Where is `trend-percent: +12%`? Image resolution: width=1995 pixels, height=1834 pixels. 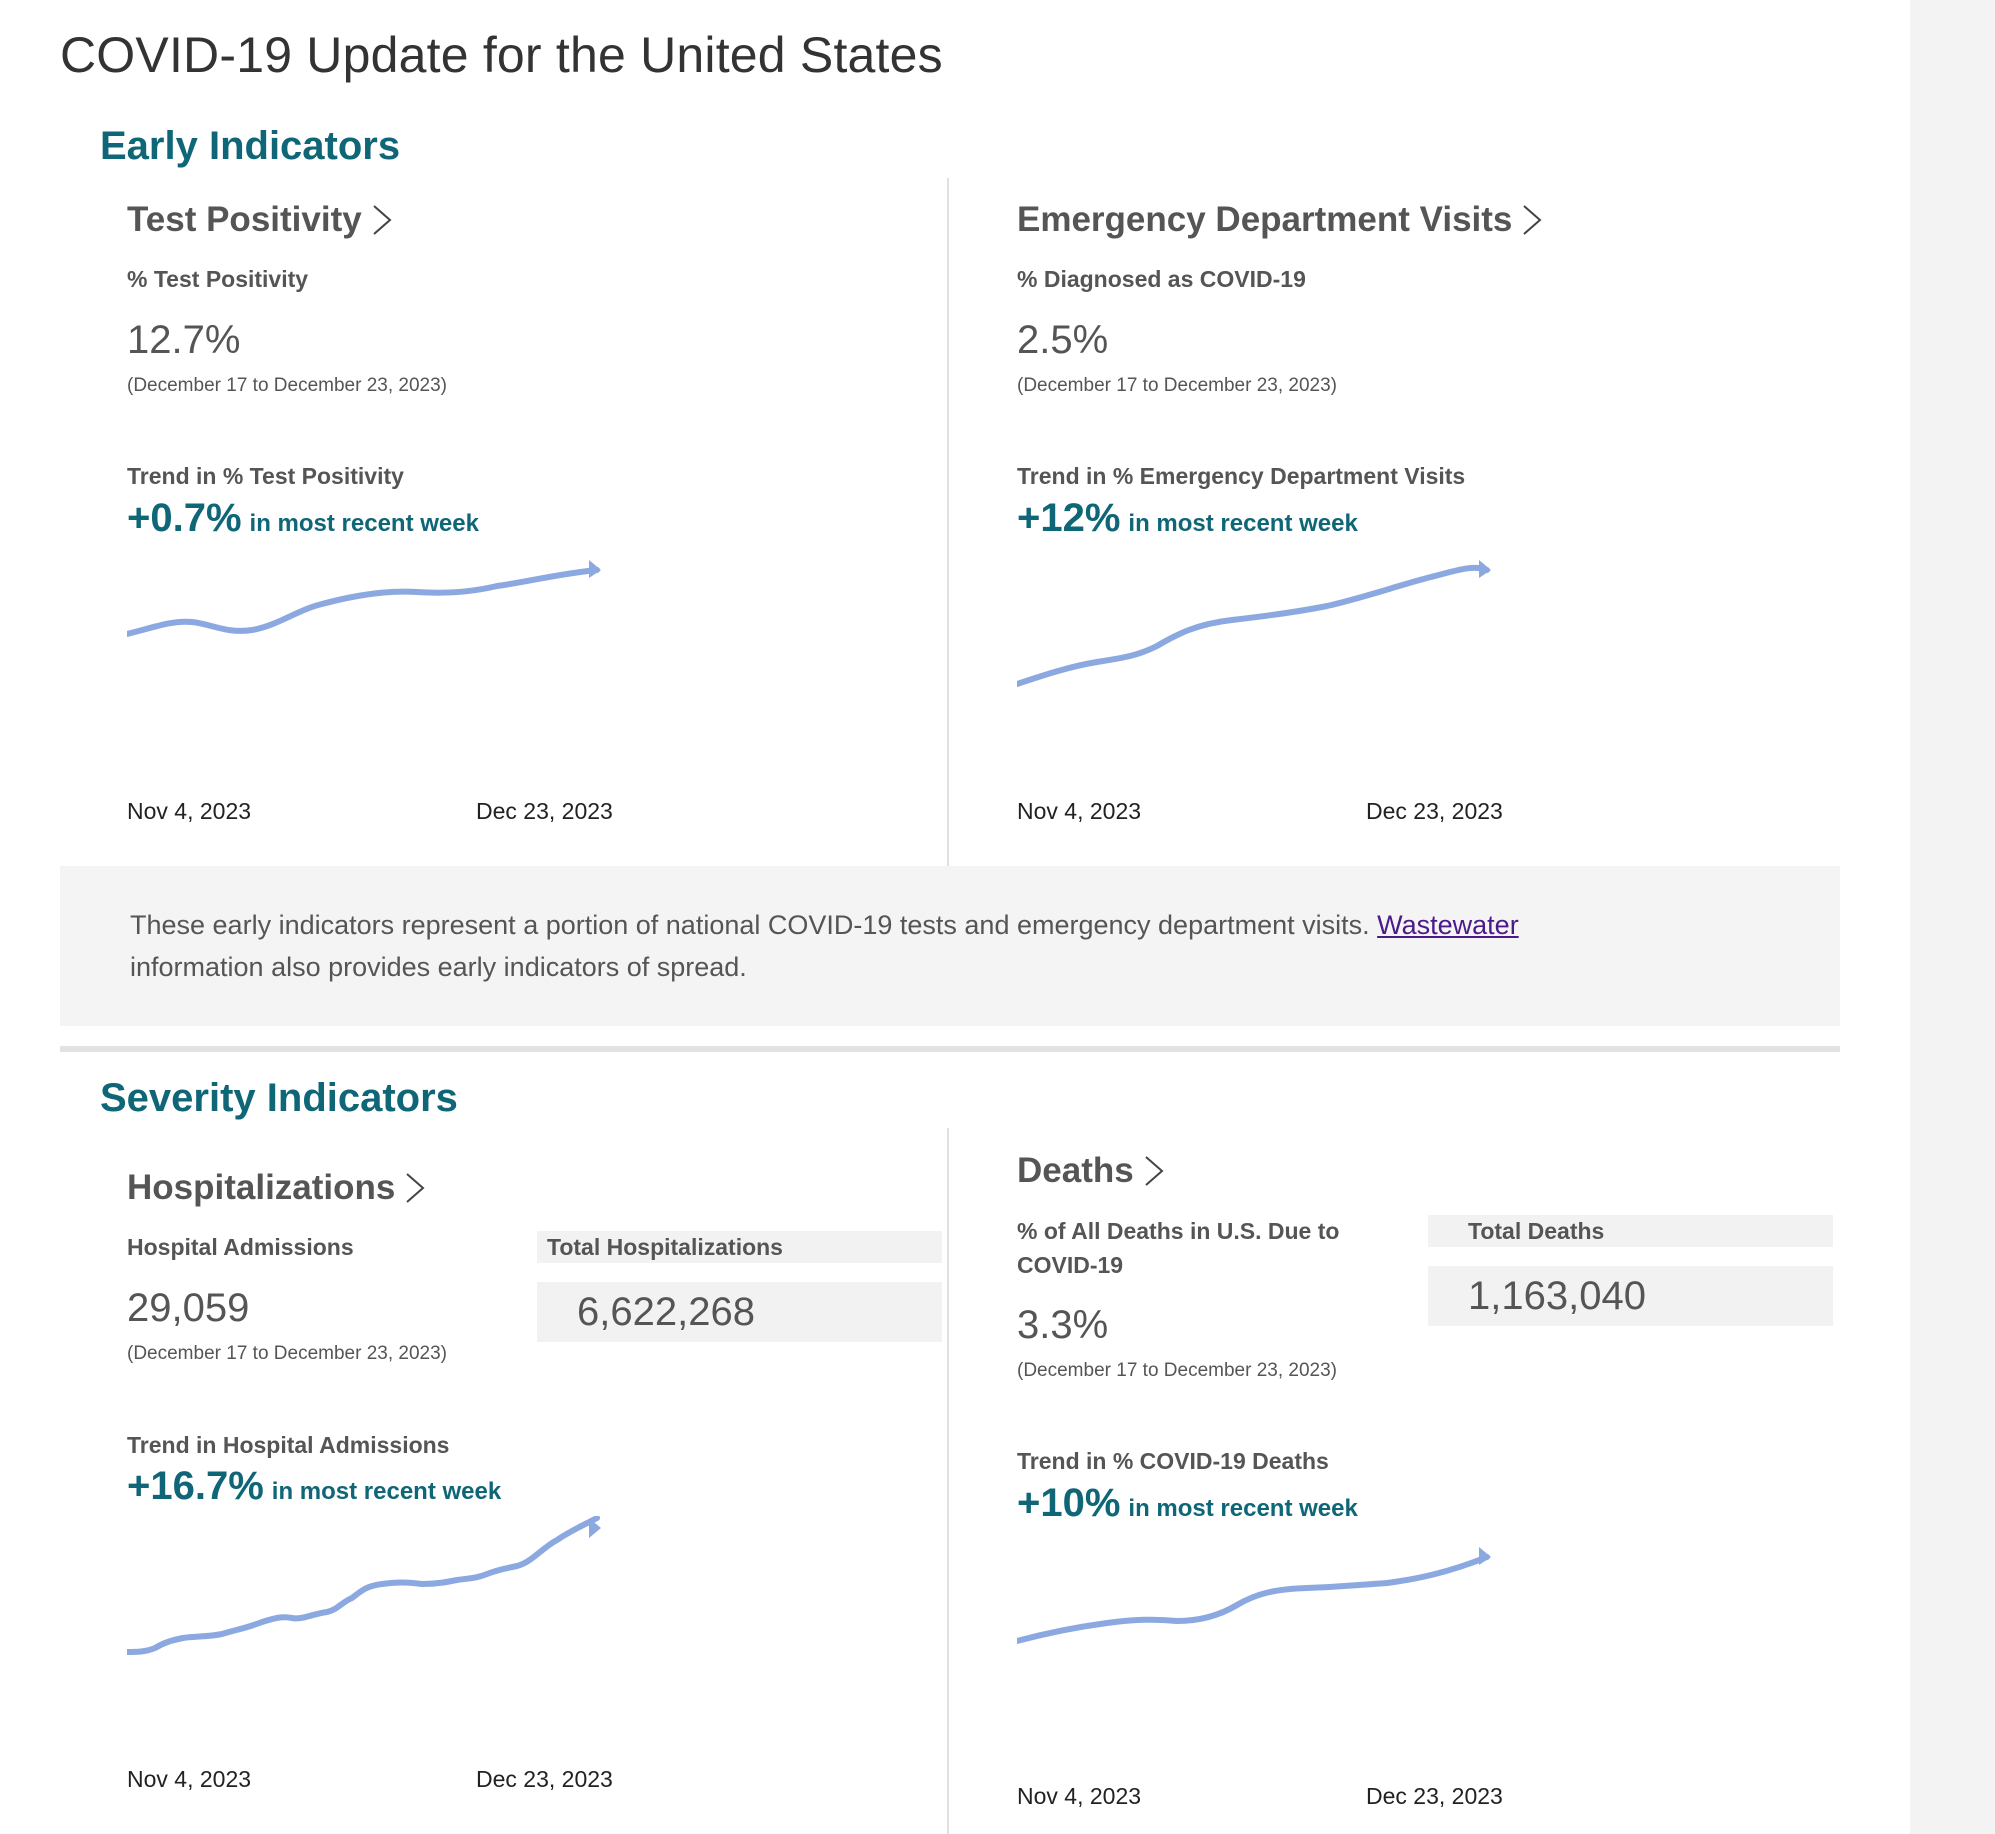 trend-percent: +12% is located at coordinates (1069, 518).